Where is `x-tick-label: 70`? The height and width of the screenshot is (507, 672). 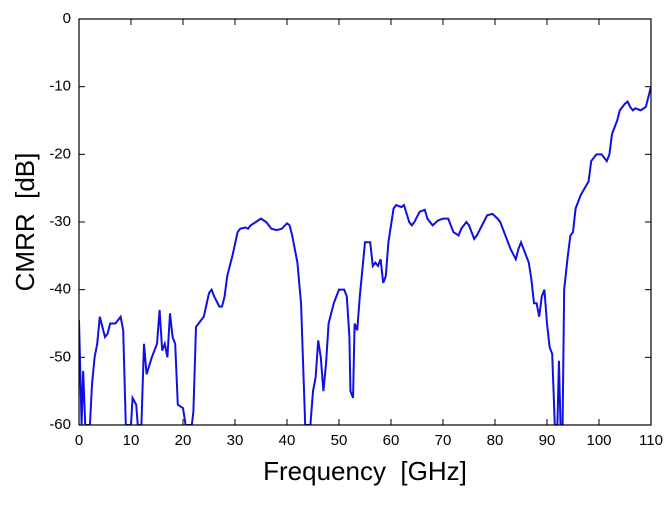 x-tick-label: 70 is located at coordinates (443, 440).